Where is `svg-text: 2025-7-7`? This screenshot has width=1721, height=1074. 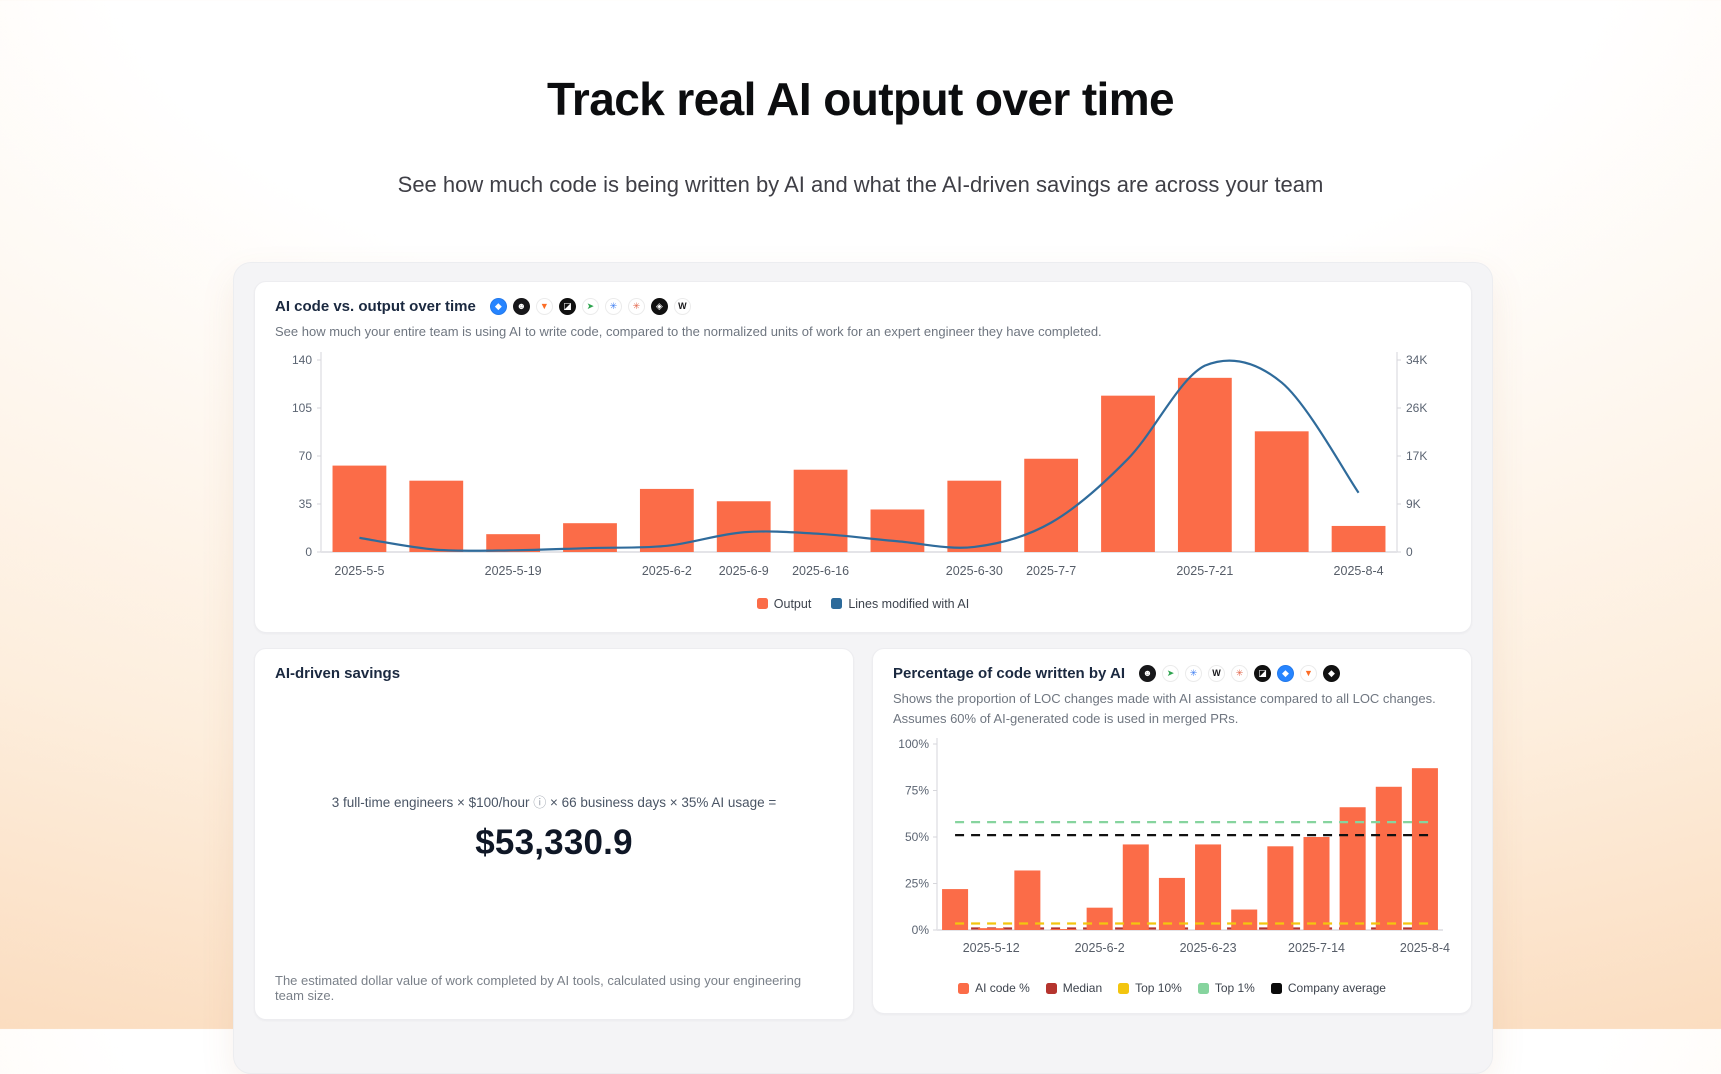
svg-text: 2025-7-7 is located at coordinates (1051, 571).